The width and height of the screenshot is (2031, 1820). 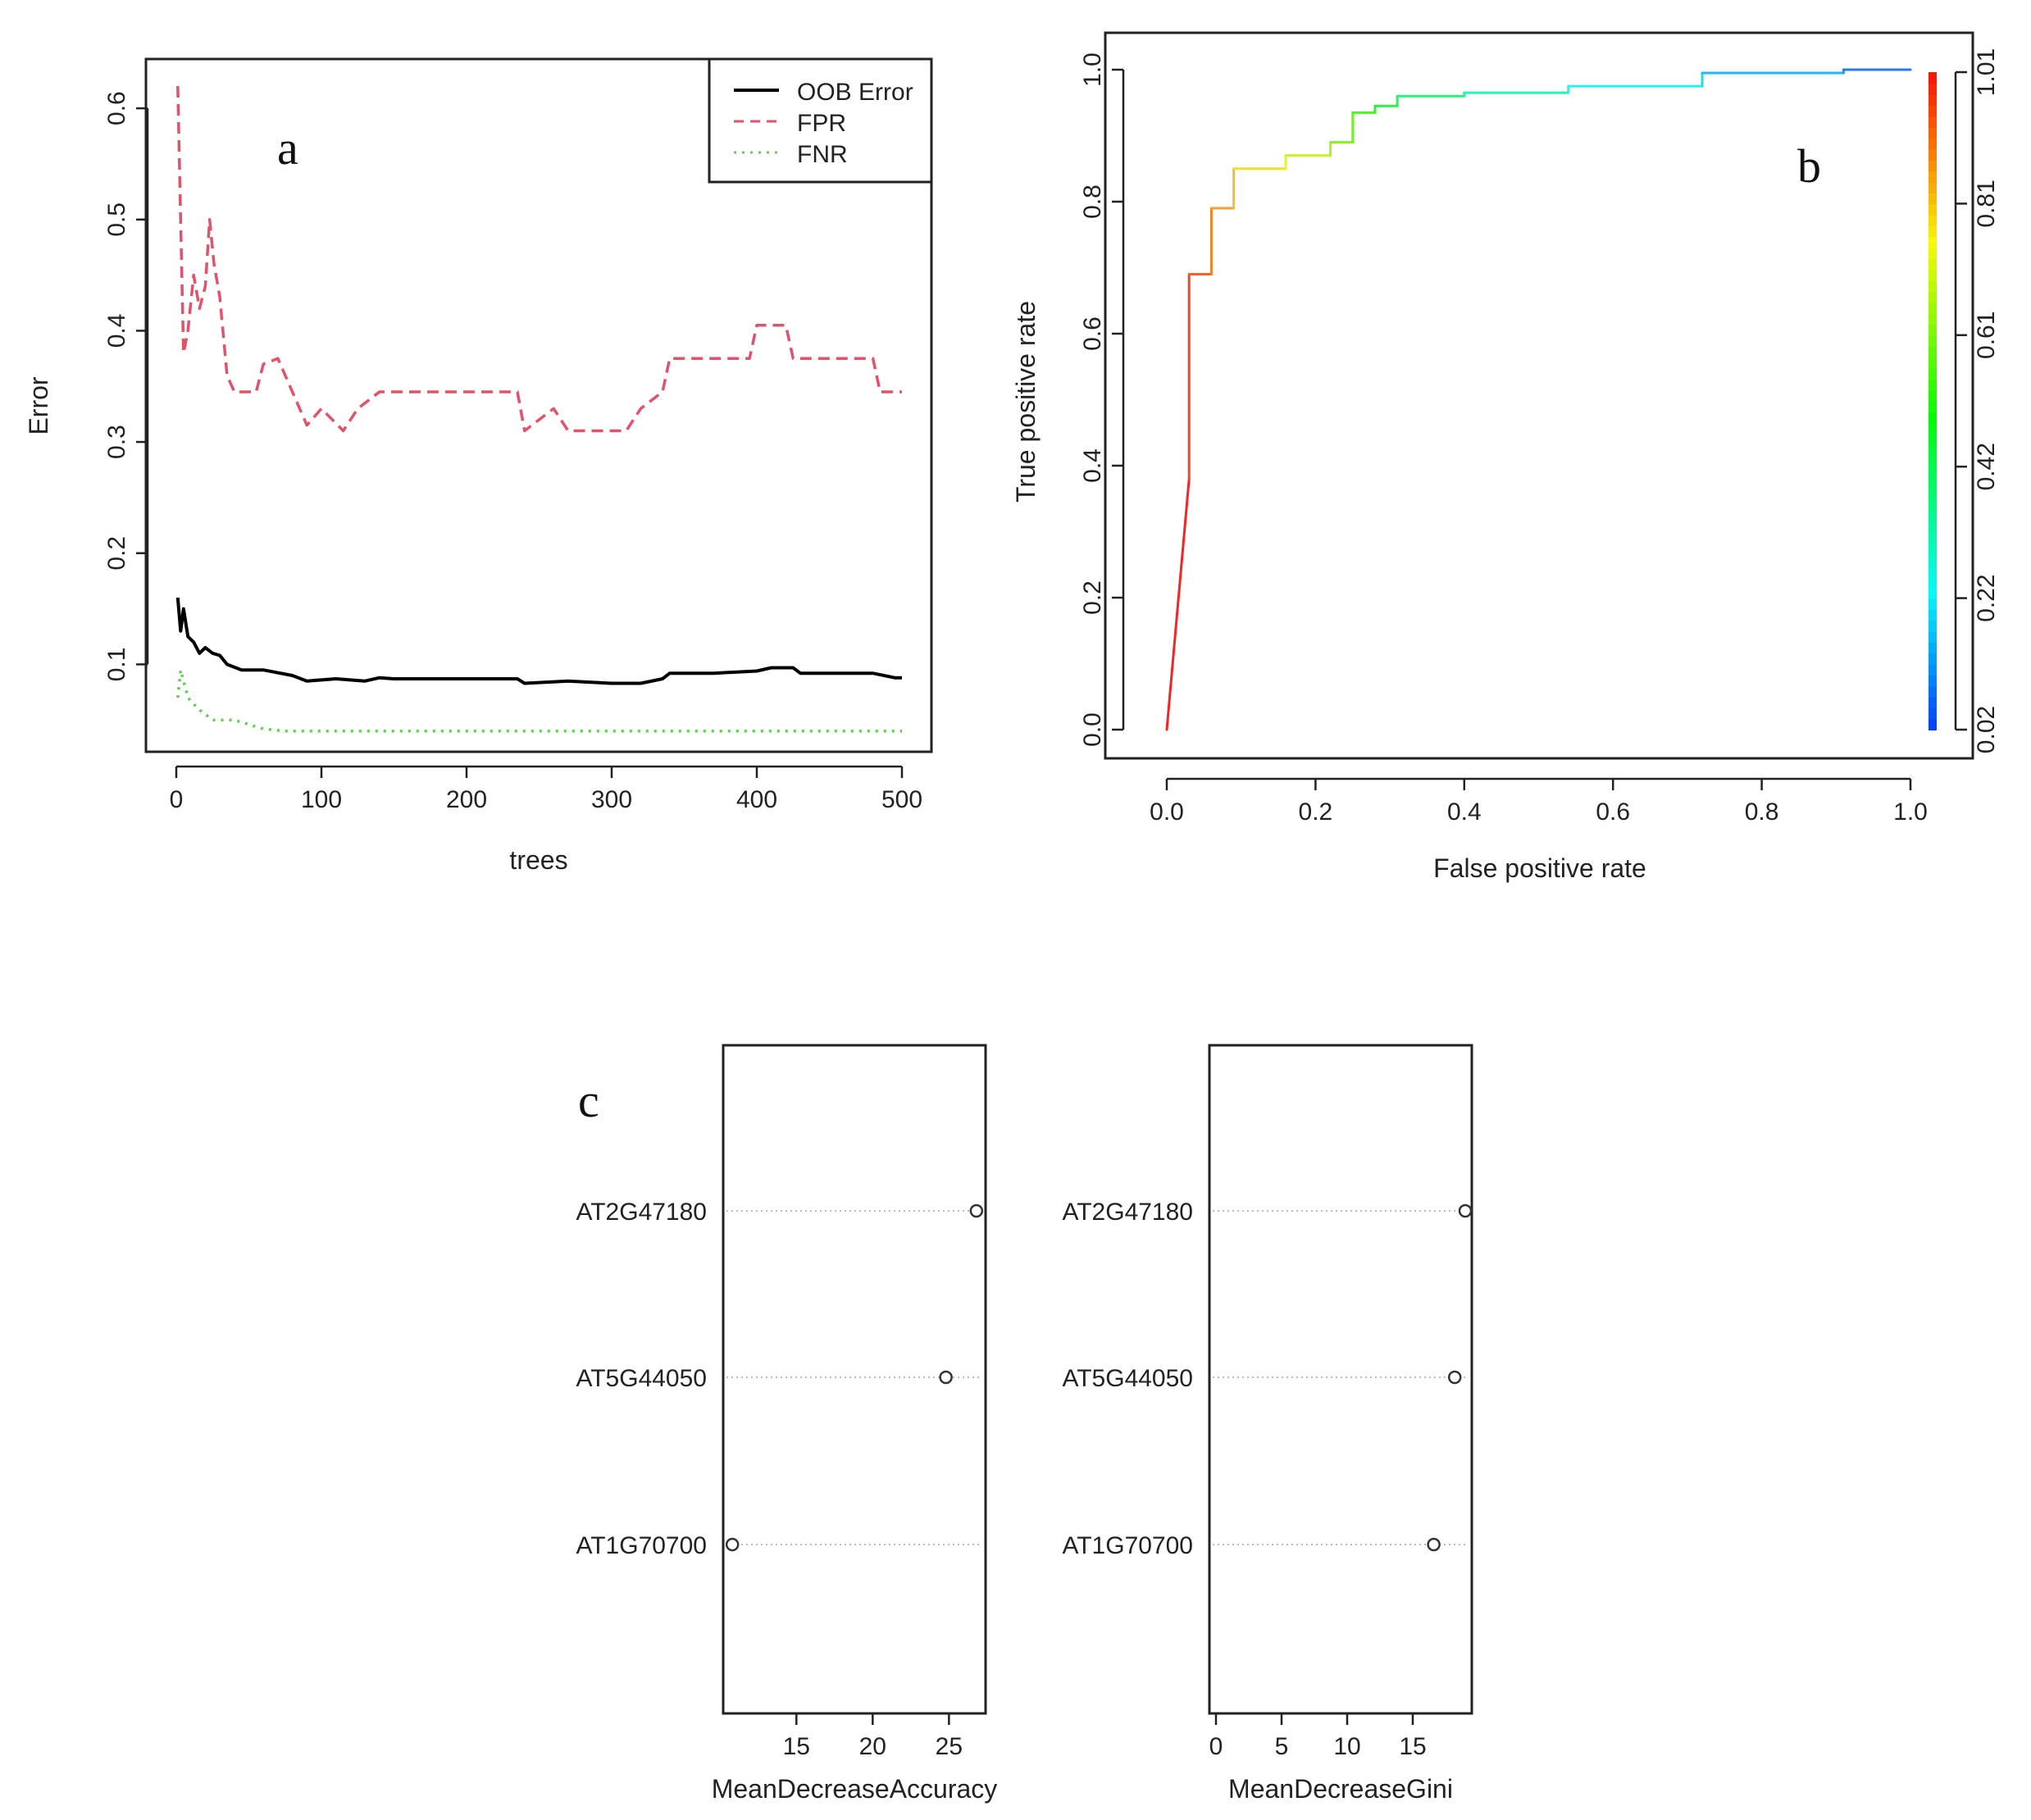 I want to click on panel-c-xtick-label: 5, so click(x=1282, y=1746).